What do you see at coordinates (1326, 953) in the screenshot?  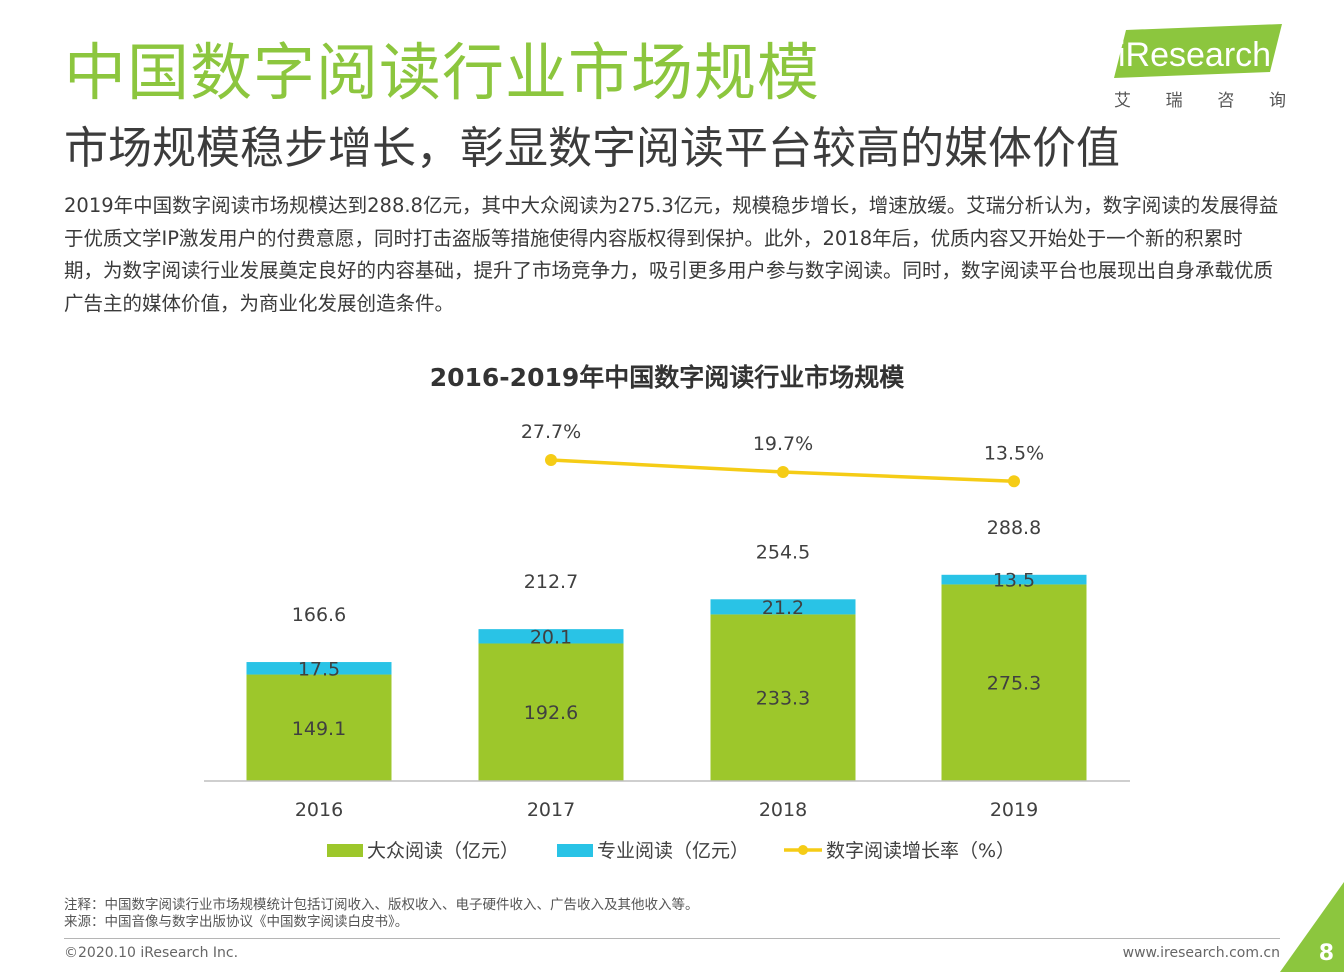 I see `page-number: 8` at bounding box center [1326, 953].